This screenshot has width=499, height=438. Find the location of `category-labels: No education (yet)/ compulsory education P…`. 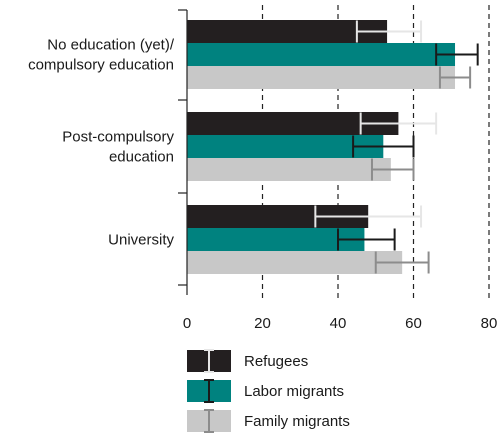

category-labels: No education (yet)/ compulsory education P… is located at coordinates (101, 143).